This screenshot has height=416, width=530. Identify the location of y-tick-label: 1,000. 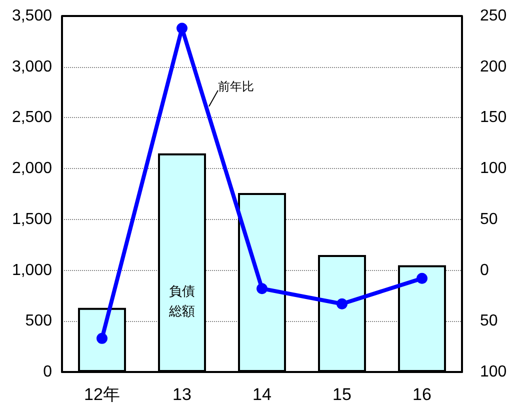
(32, 270).